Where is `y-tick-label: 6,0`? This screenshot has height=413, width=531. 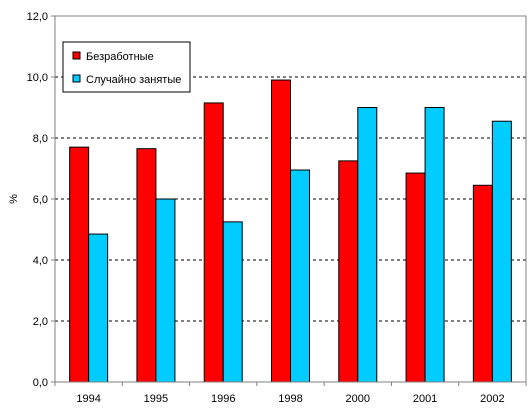
y-tick-label: 6,0 is located at coordinates (40, 200).